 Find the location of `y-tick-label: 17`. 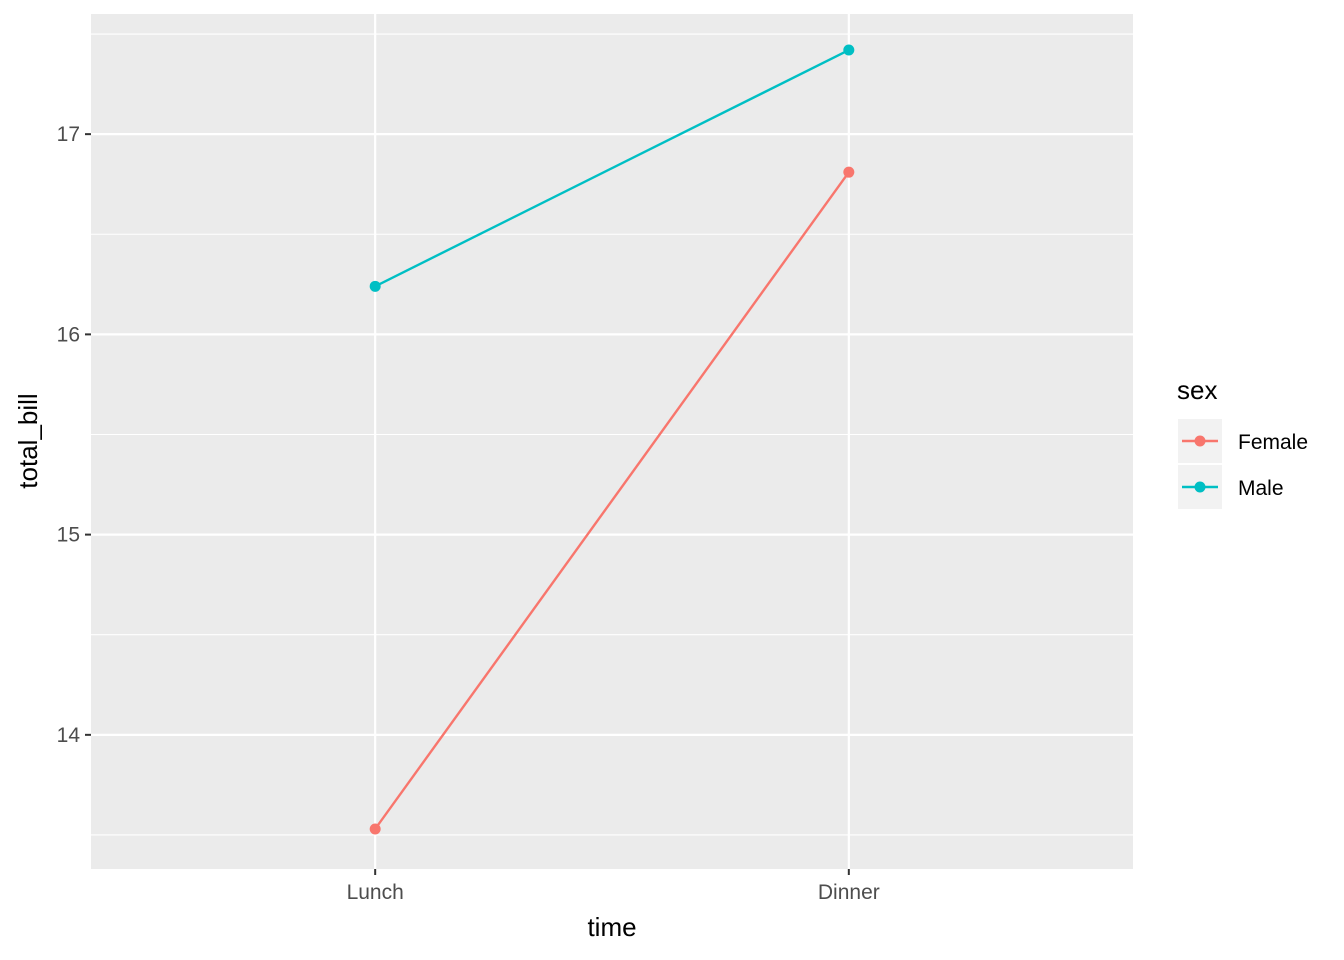

y-tick-label: 17 is located at coordinates (68, 134).